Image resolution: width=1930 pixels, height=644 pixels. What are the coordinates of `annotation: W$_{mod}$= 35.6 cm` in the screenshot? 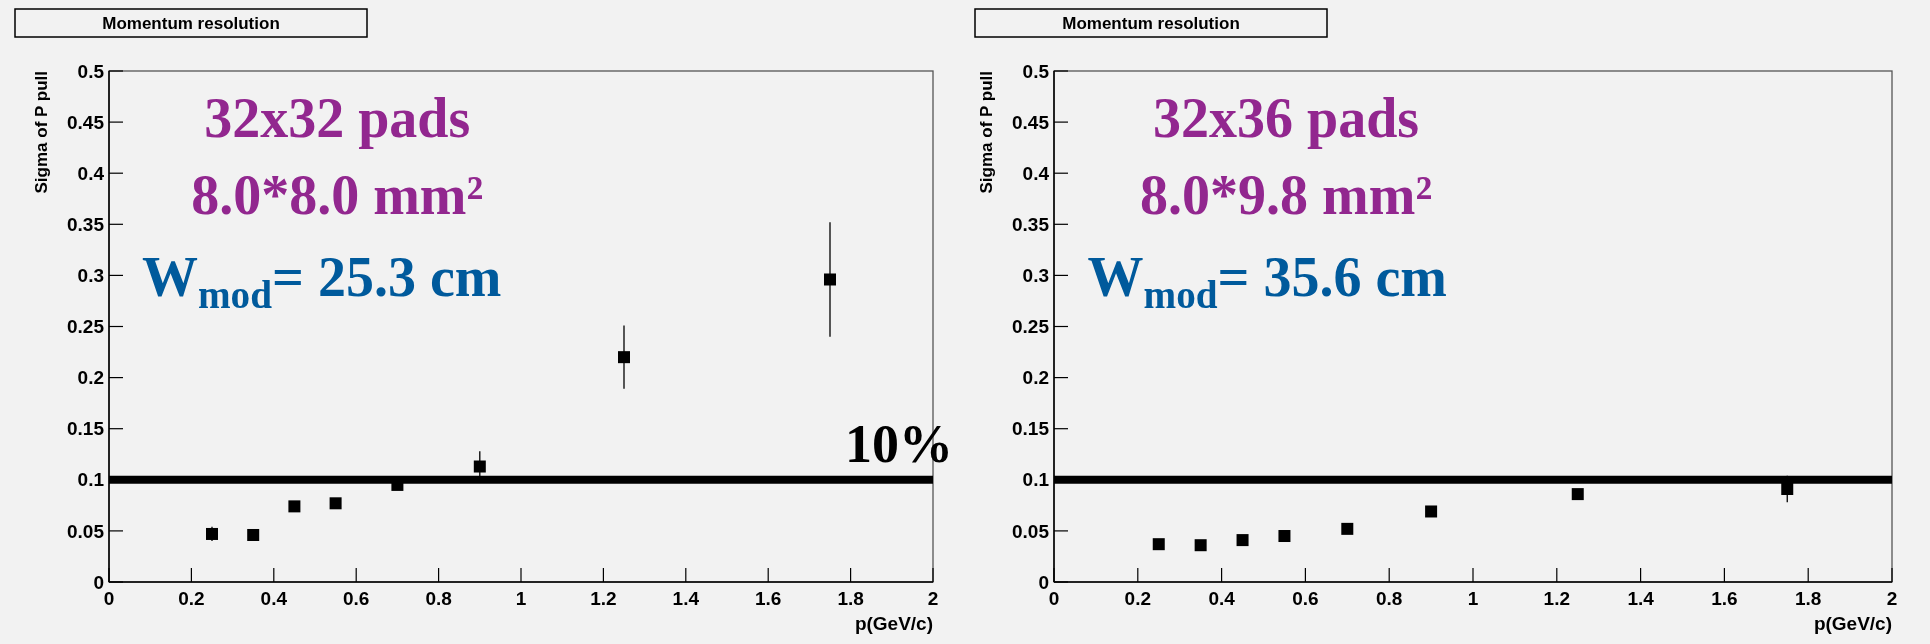 It's located at (1267, 280).